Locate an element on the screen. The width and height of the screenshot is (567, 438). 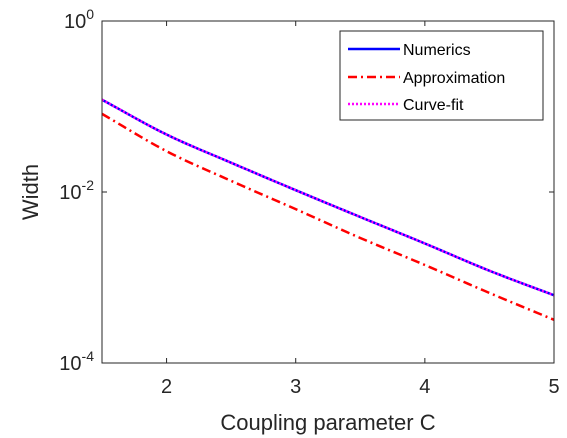
y-tick-label: 10⁻² is located at coordinates (76, 190).